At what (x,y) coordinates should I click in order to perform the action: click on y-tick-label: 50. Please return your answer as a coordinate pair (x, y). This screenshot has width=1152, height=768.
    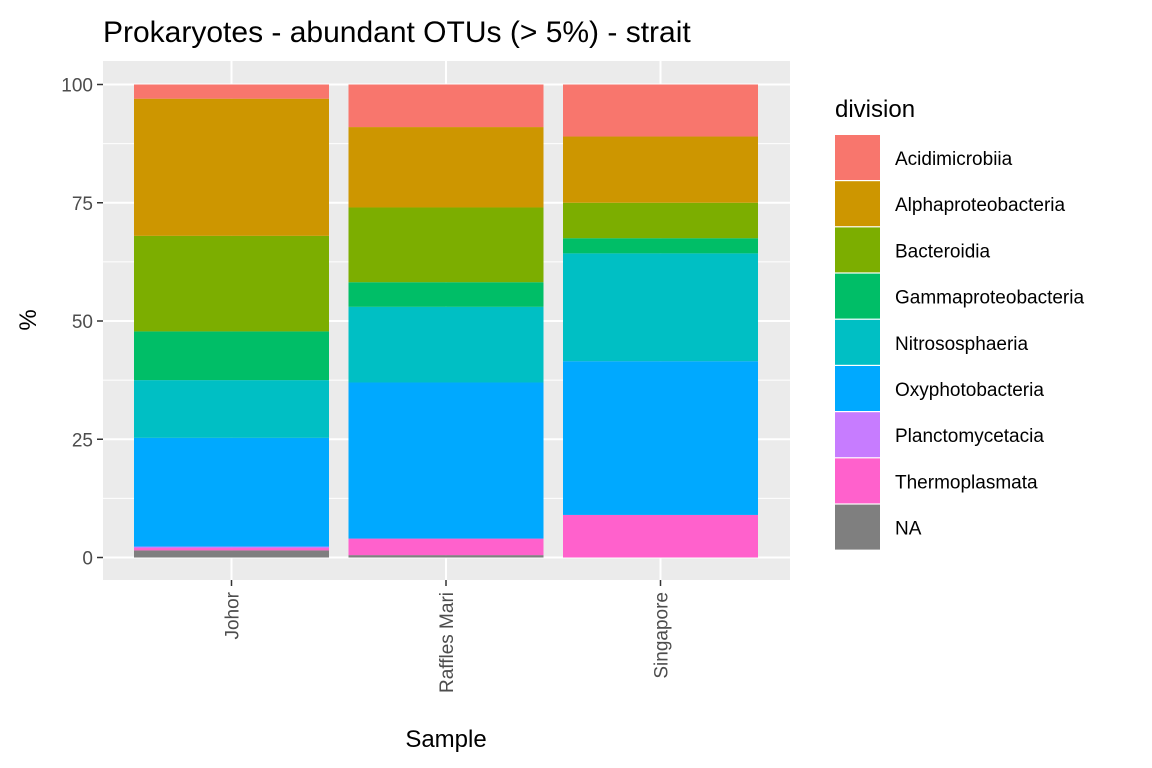
    Looking at the image, I should click on (82, 322).